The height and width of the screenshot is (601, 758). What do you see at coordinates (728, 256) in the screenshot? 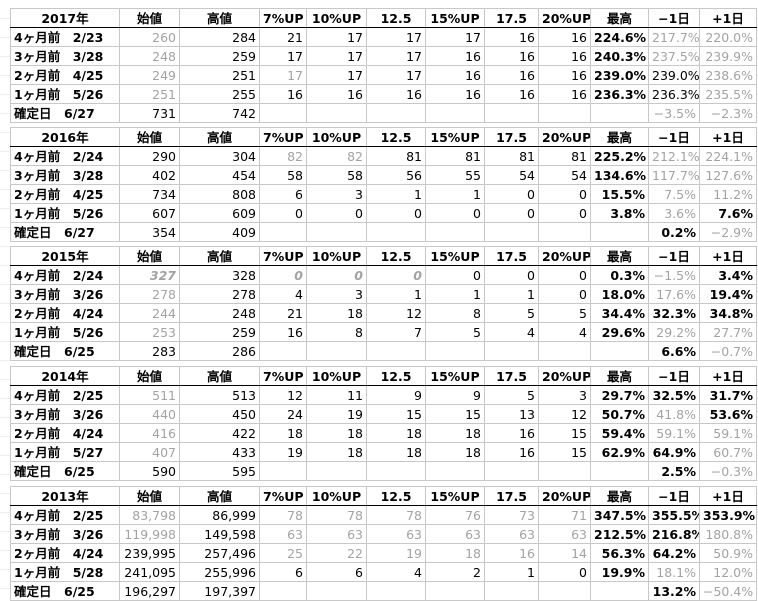
I see `header-plus1day: +1日` at bounding box center [728, 256].